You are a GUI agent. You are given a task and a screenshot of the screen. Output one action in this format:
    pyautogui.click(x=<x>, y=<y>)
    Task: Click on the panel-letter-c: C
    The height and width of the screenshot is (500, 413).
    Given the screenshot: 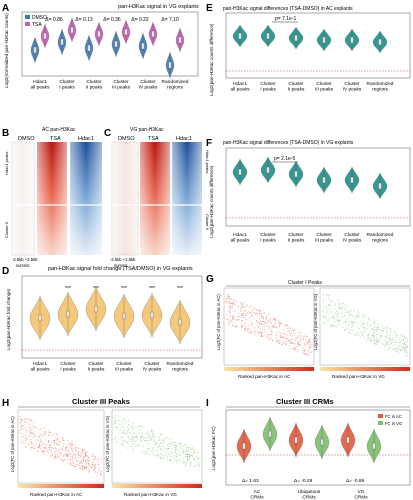 What is the action you would take?
    pyautogui.click(x=107, y=133)
    